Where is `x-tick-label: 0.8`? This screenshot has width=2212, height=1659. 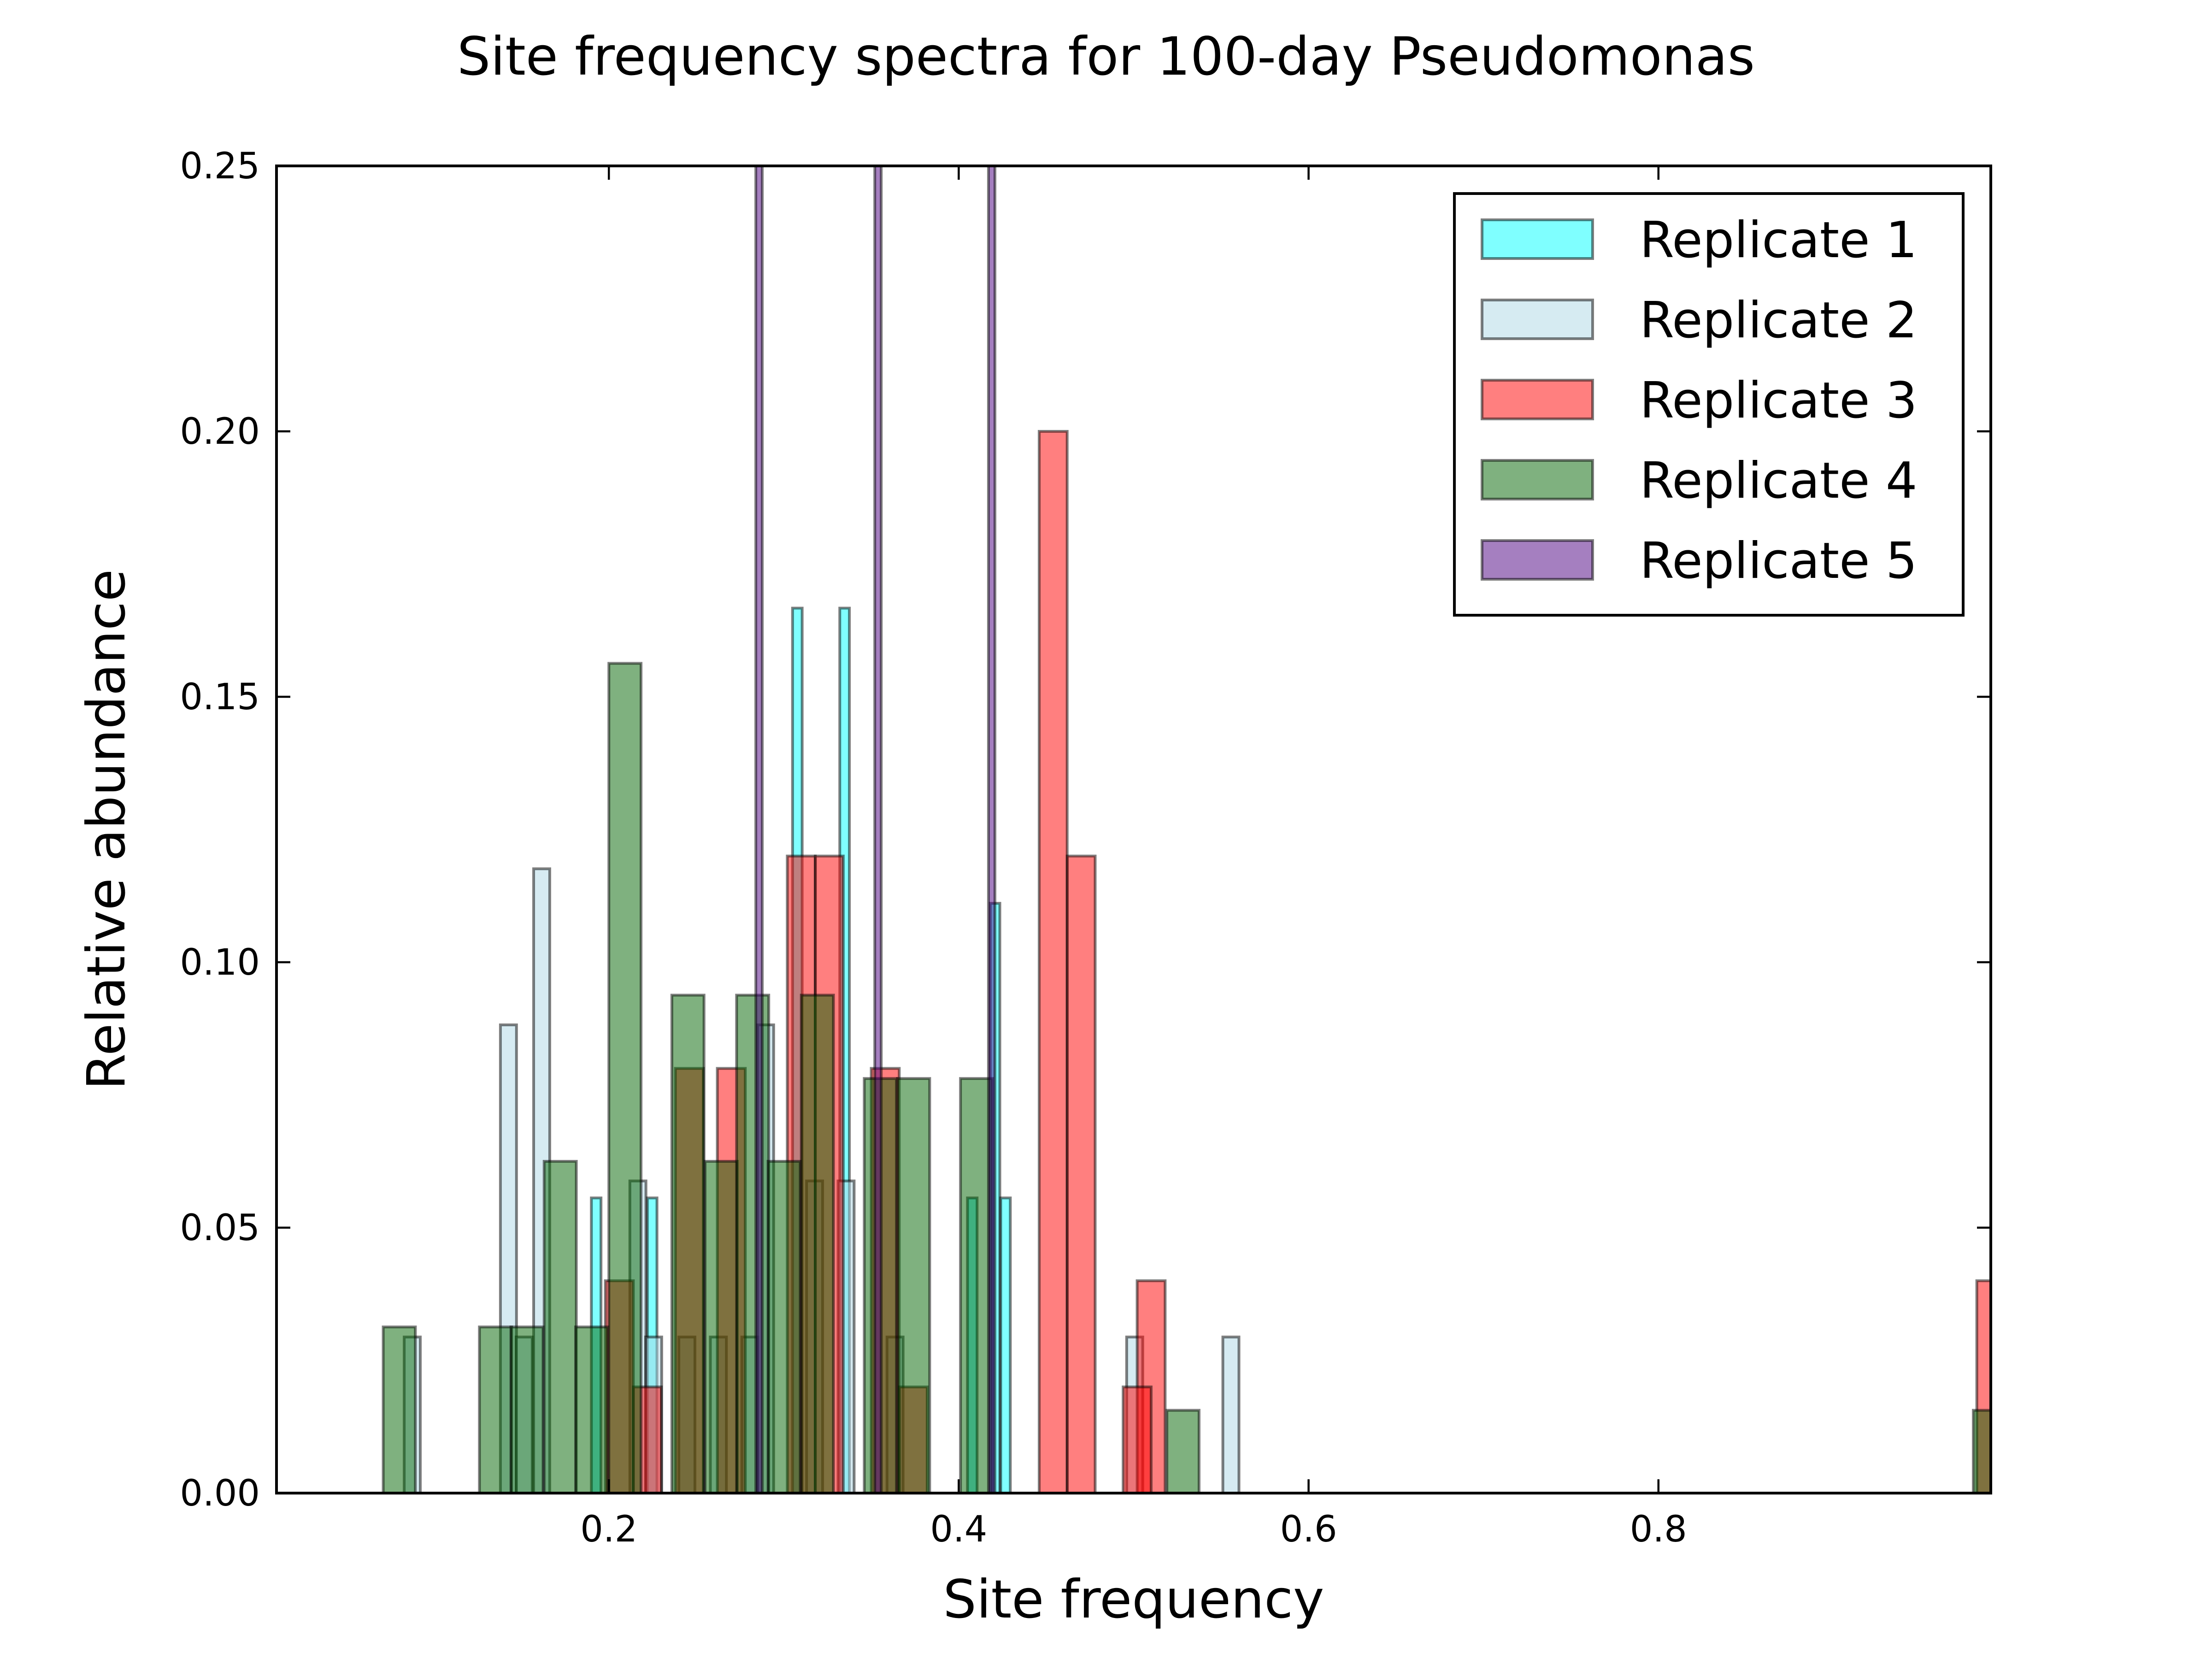
x-tick-label: 0.8 is located at coordinates (1658, 1529).